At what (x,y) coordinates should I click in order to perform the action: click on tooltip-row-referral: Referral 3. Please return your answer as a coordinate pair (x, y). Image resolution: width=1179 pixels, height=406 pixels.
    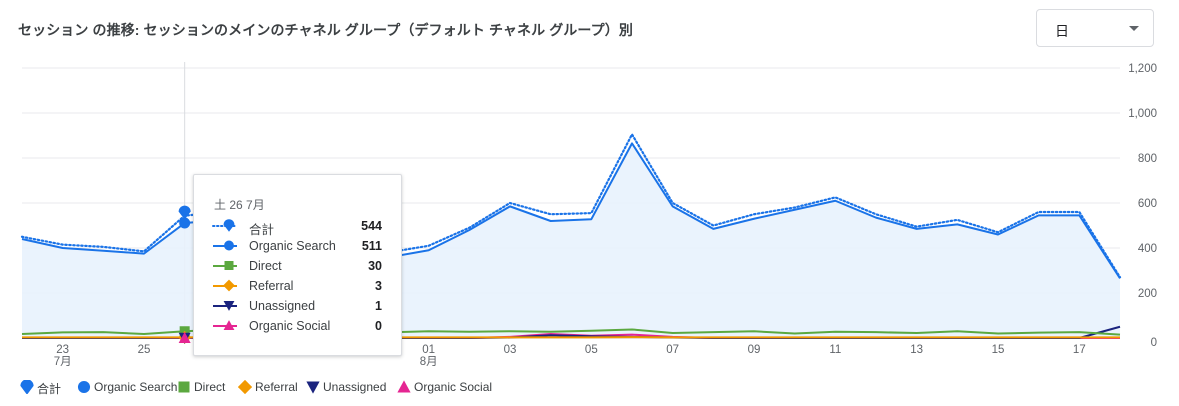
    Looking at the image, I should click on (297, 286).